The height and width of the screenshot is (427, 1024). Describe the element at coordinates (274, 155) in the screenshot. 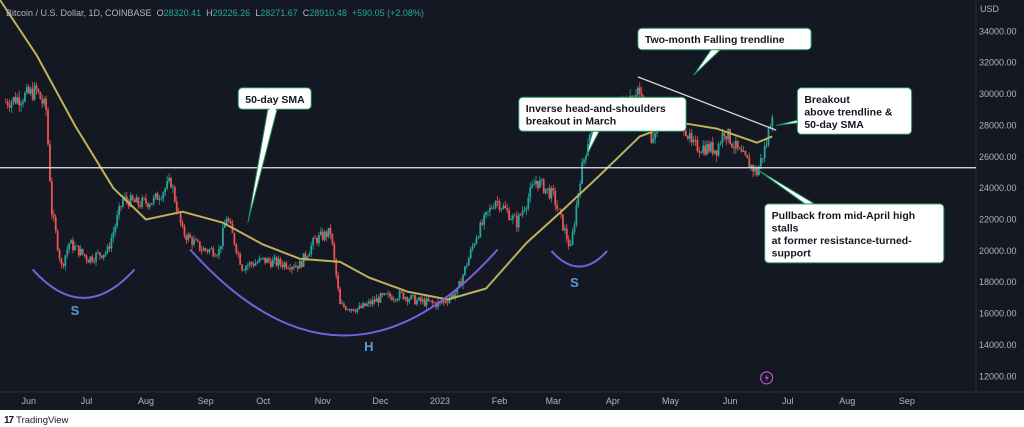

I see `annotation-callout: 50-day SMA` at that location.